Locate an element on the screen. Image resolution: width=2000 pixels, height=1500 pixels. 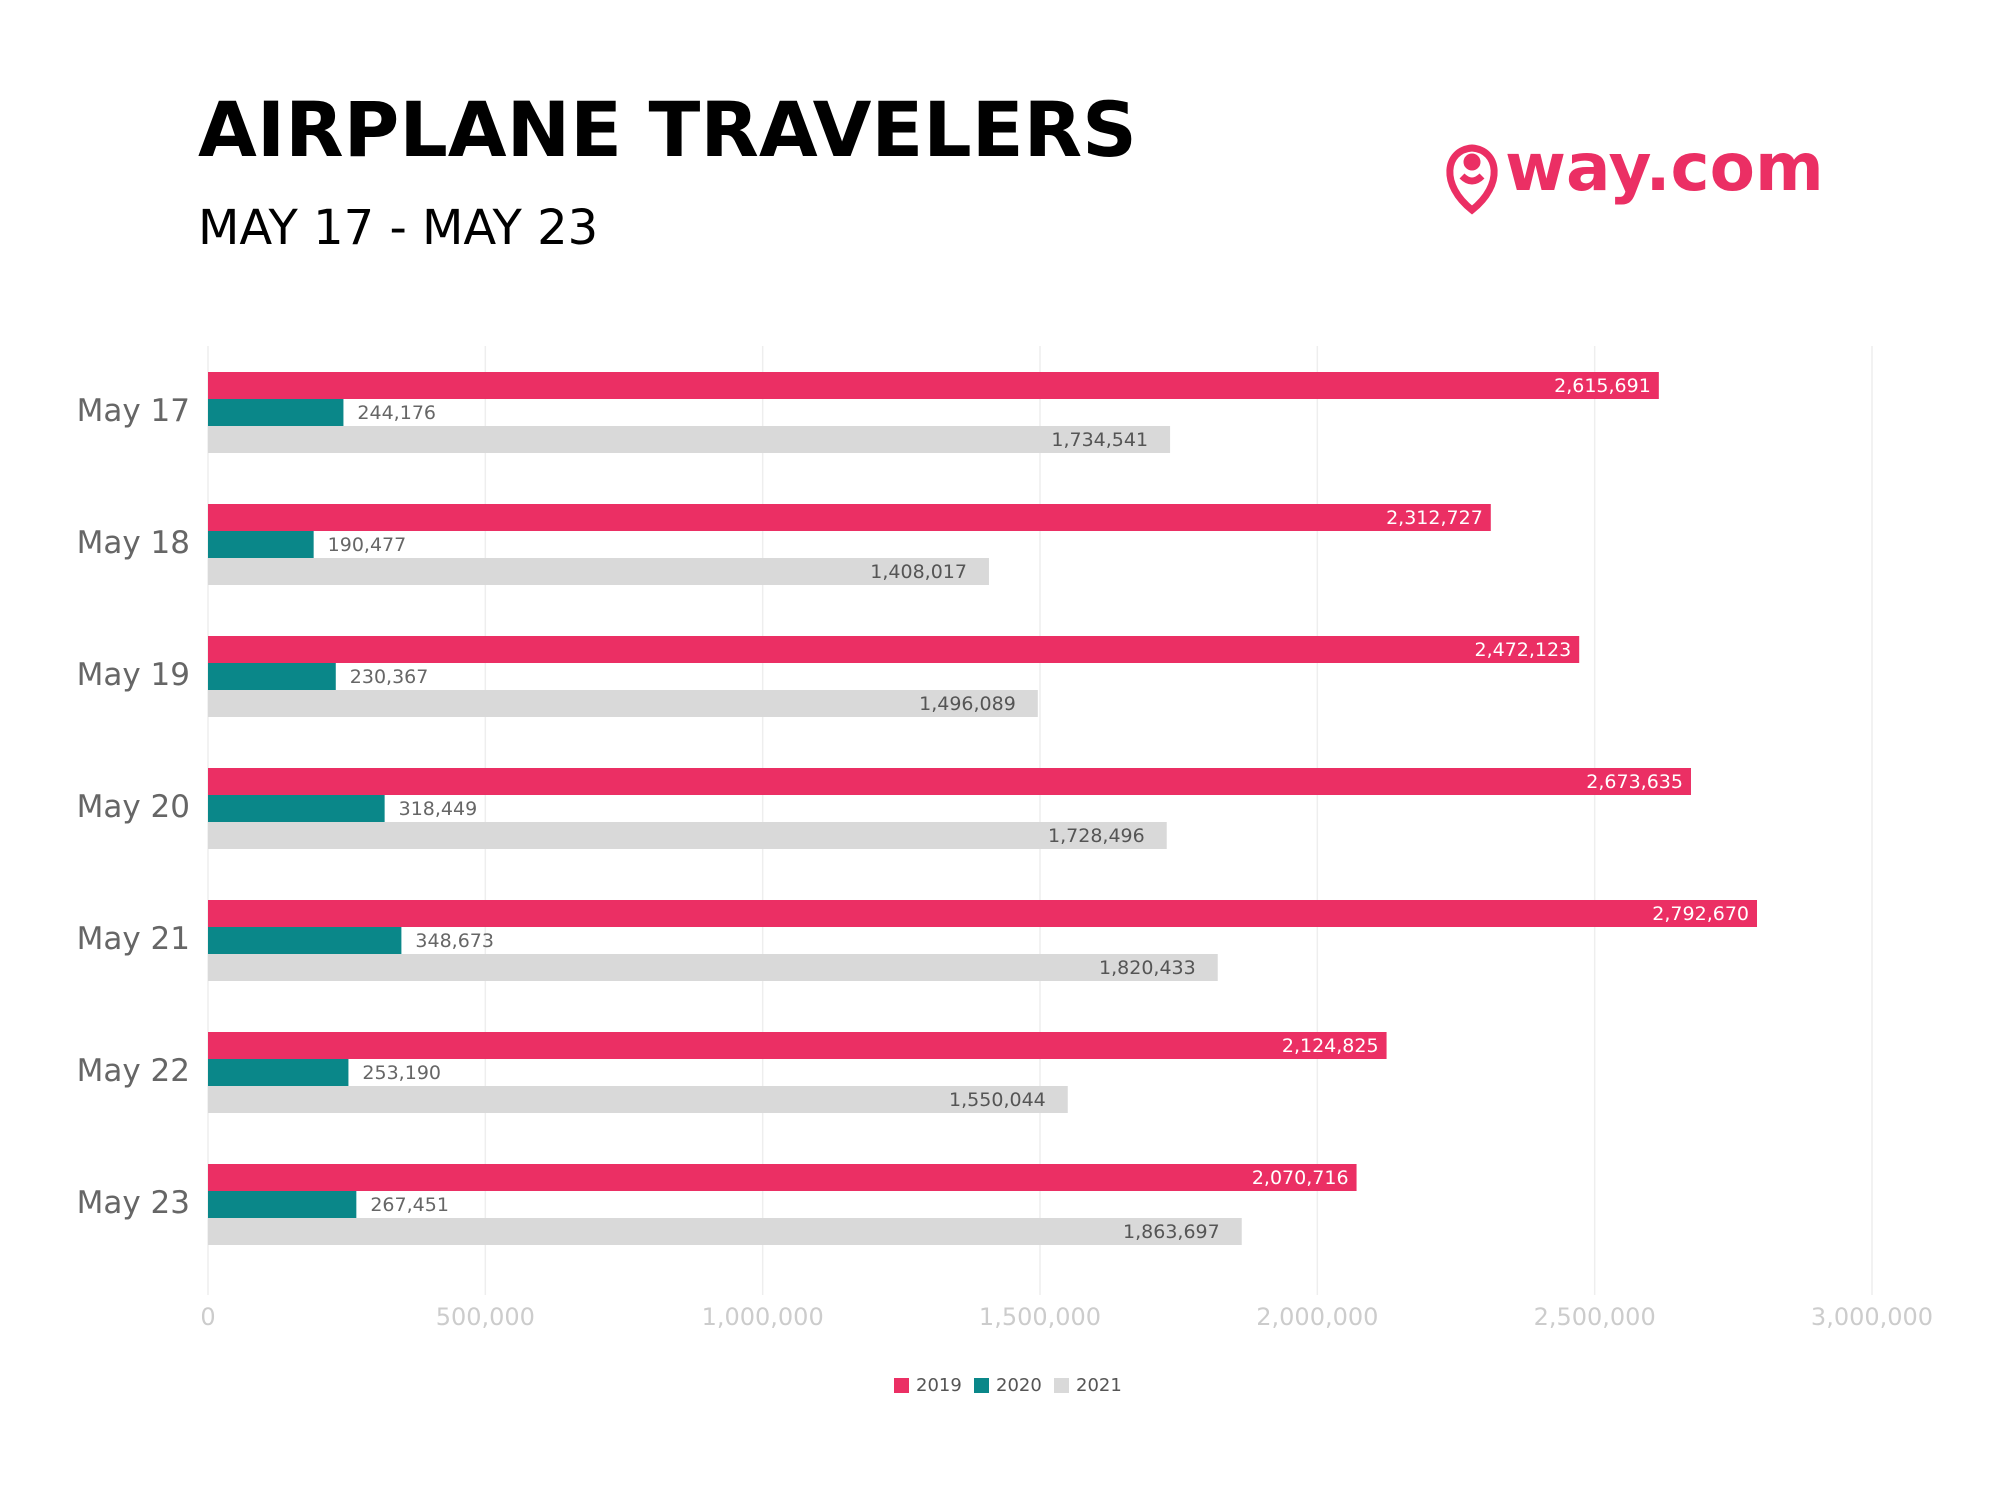
y-tick-label: May 22 is located at coordinates (133, 1071).